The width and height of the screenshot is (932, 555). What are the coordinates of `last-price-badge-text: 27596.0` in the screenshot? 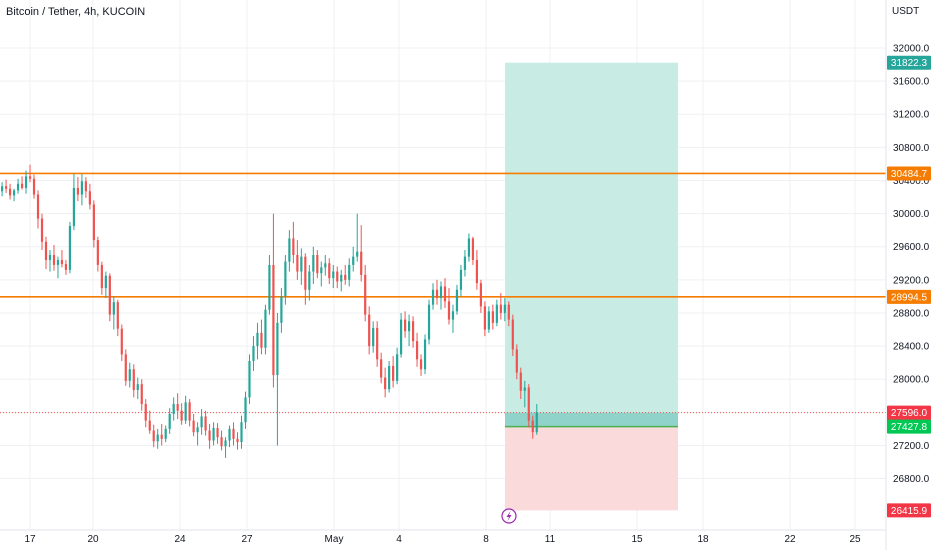 It's located at (909, 413).